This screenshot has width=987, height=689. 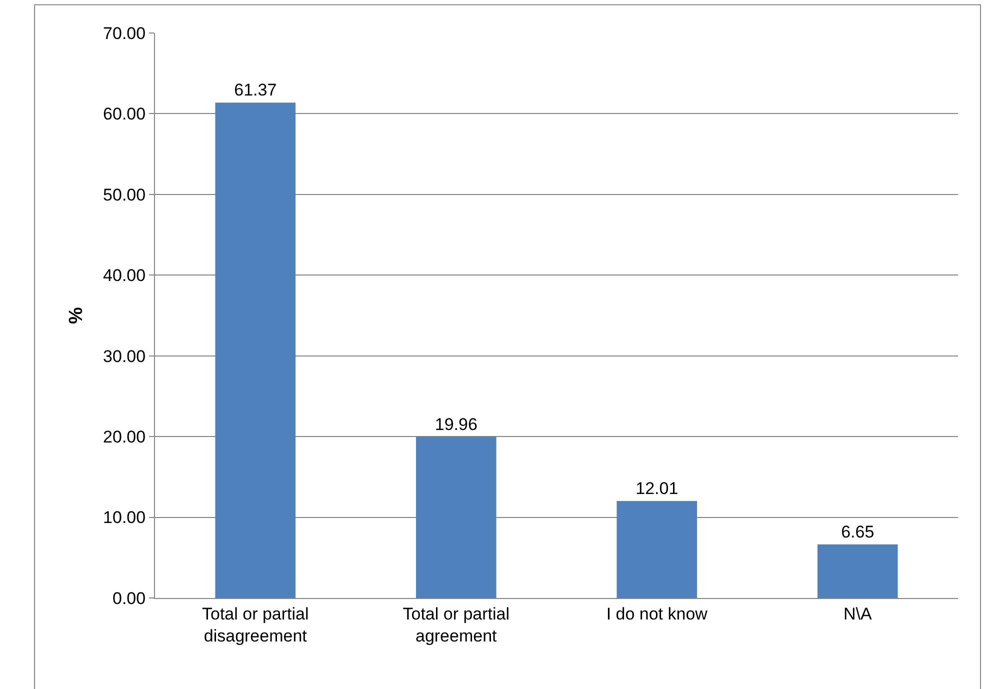 I want to click on data-label: 12.01, so click(x=657, y=488).